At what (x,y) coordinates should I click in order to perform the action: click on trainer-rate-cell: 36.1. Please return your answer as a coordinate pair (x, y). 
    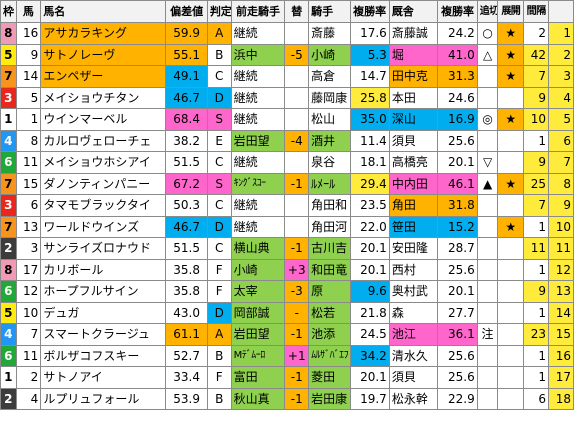
    Looking at the image, I should click on (457, 334).